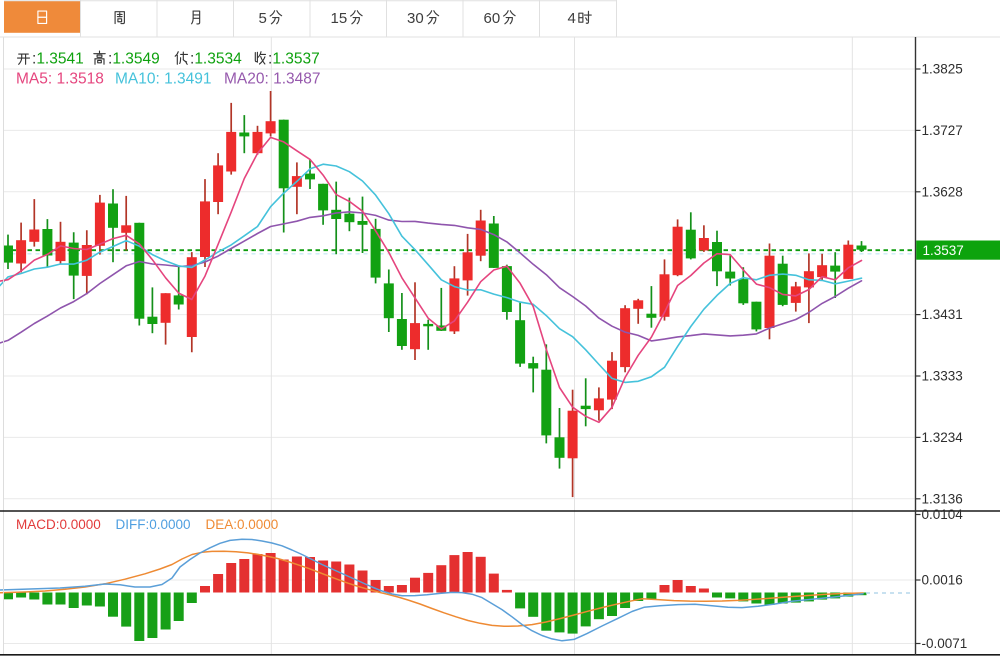 The height and width of the screenshot is (656, 1000). I want to click on svg-text: 1.3537, so click(943, 250).